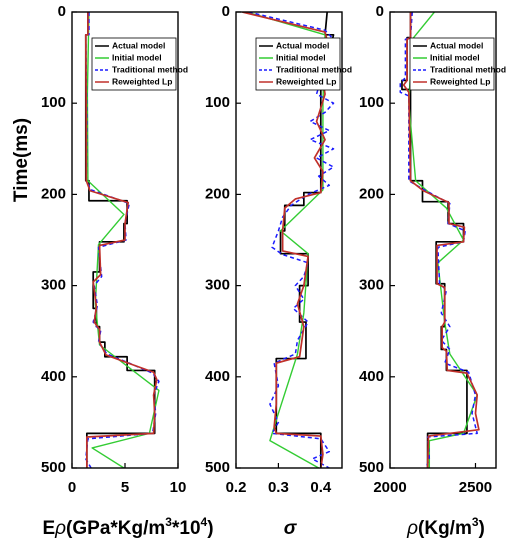 This screenshot has height=550, width=512. Describe the element at coordinates (72, 487) in the screenshot. I see `x-tick-label: 0` at that location.